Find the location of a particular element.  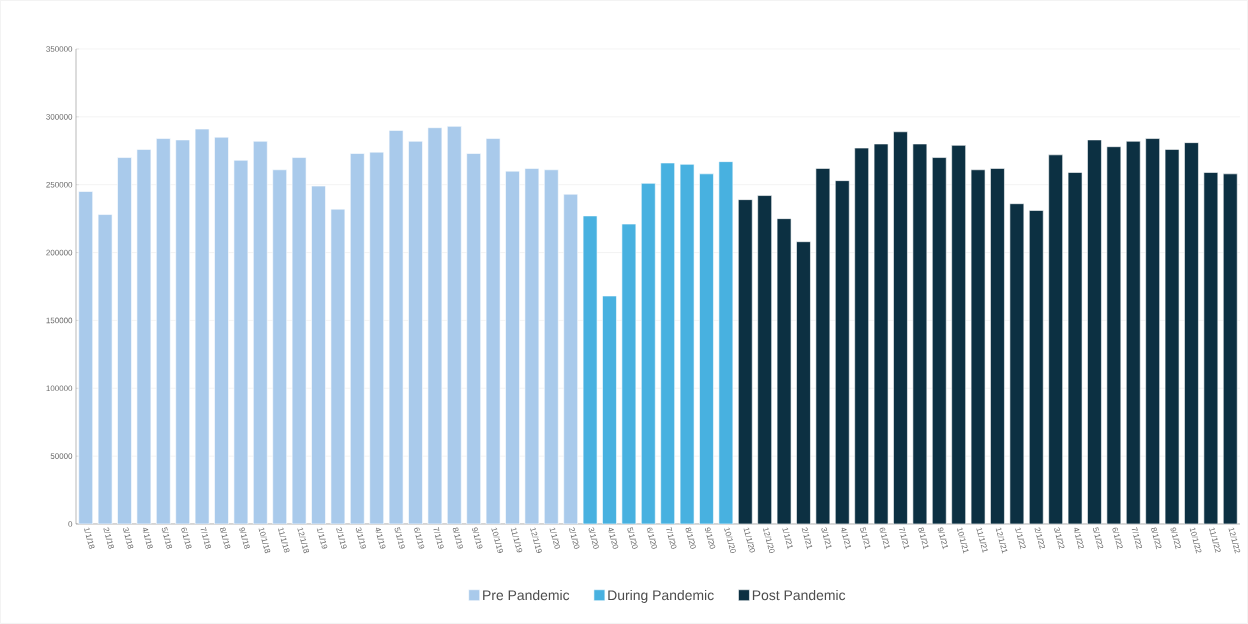

legend-label: During Pandemic is located at coordinates (661, 596).